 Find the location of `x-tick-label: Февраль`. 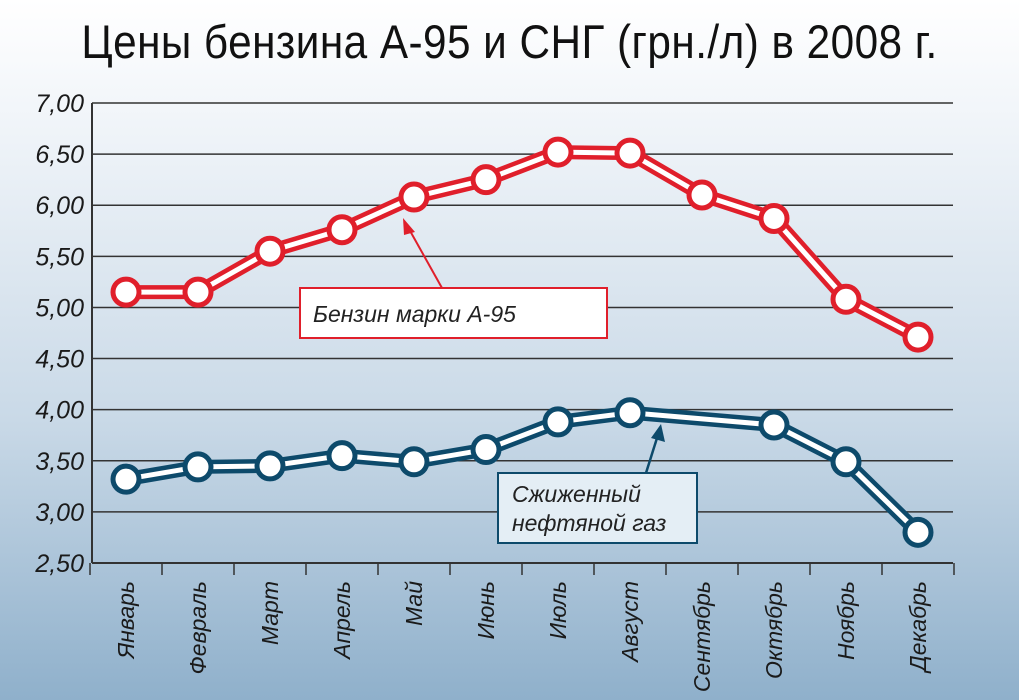

x-tick-label: Февраль is located at coordinates (198, 627).